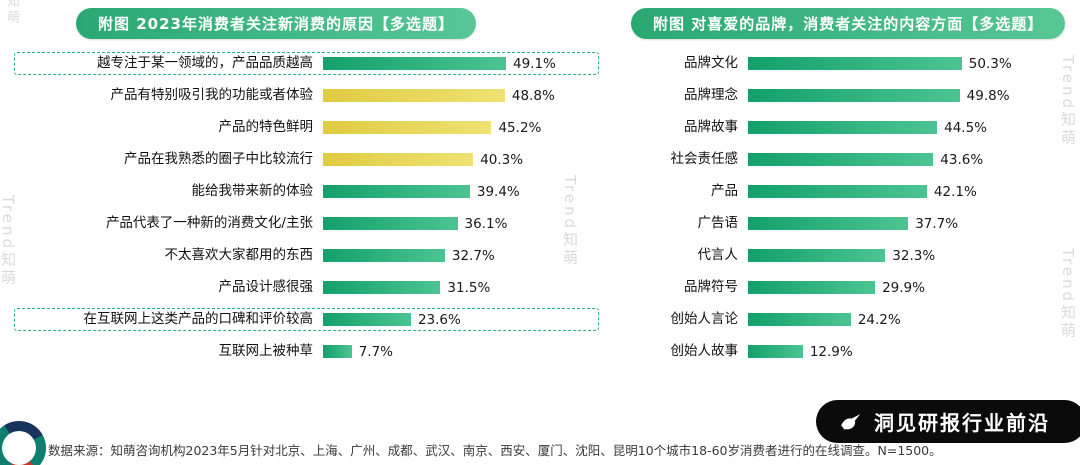  I want to click on chart-row: 品牌符号 29.9%, so click(854, 287).